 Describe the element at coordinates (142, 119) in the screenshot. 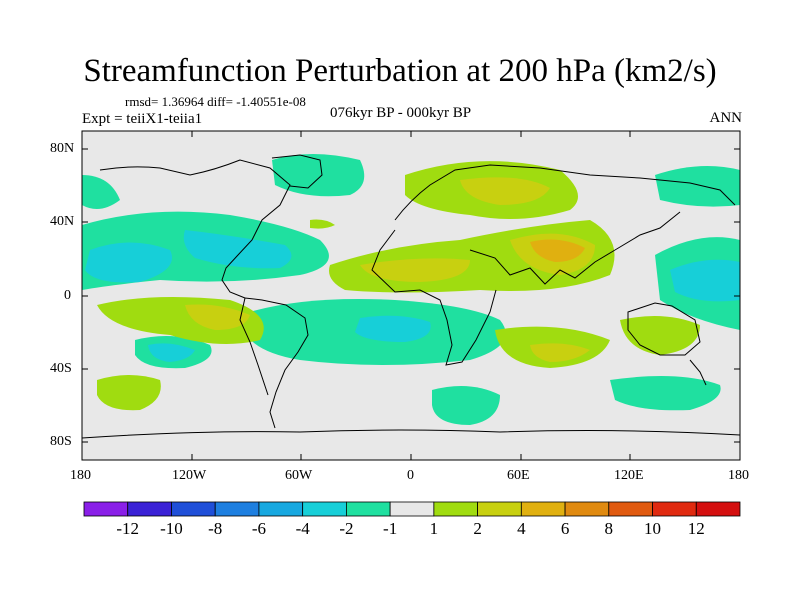

I see `experiment-label: Expt = teiiX1-teiia1` at that location.